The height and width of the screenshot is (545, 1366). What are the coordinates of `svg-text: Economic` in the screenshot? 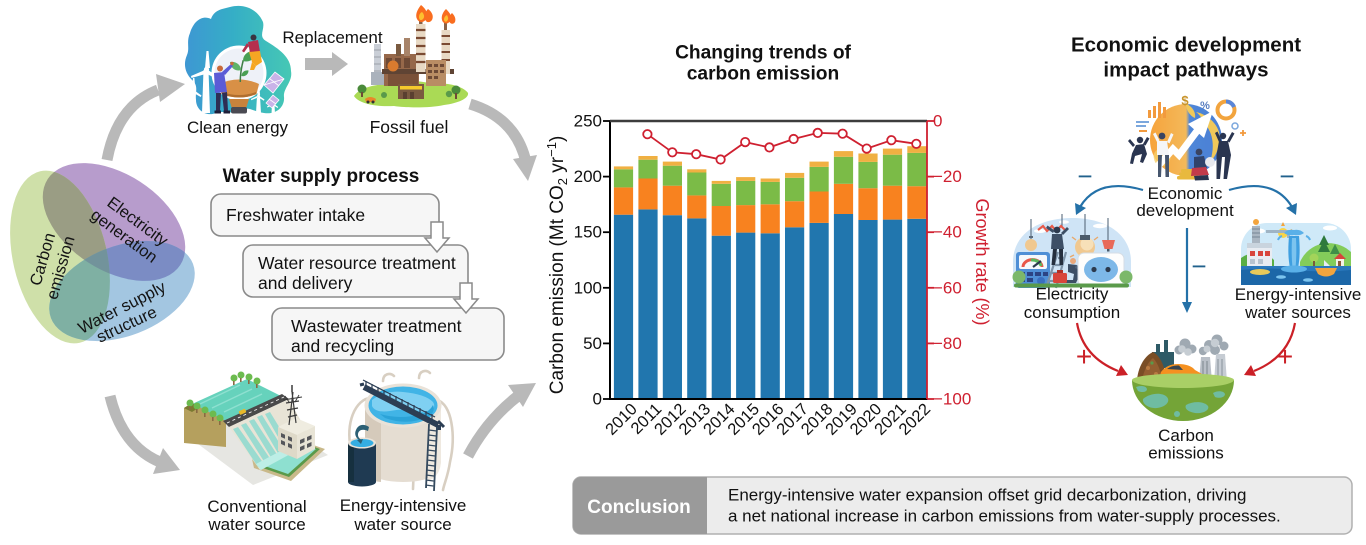 It's located at (1185, 193).